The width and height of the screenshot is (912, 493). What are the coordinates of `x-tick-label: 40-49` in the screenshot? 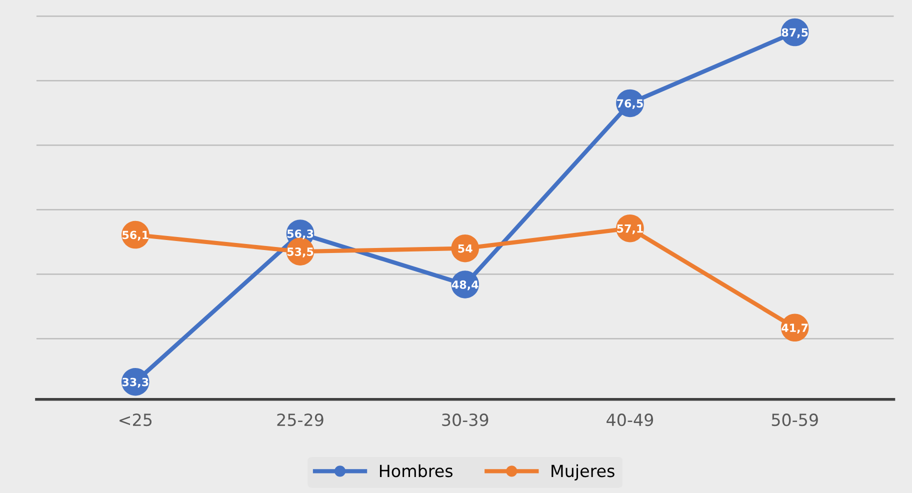 It's located at (630, 420).